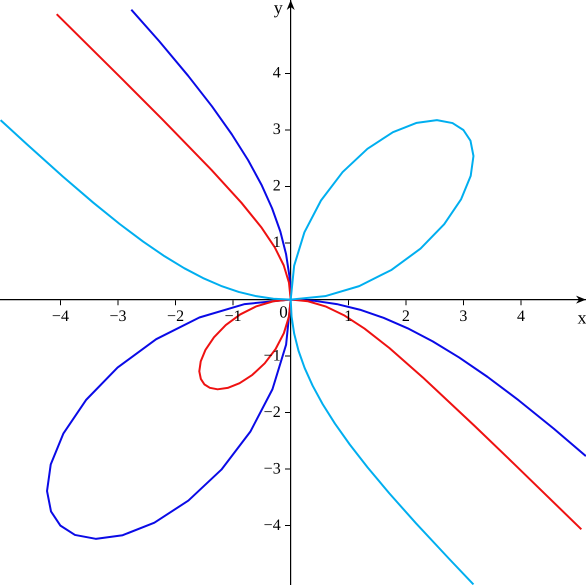  What do you see at coordinates (272, 525) in the screenshot?
I see `y-tick-label: −4` at bounding box center [272, 525].